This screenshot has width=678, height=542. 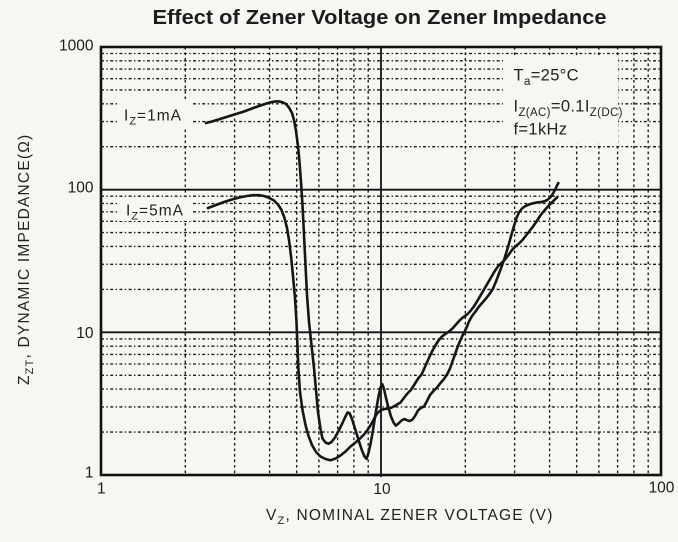 I want to click on svg-text: ZZT, DYNAMIC IMPEDANCE(Ω), so click(x=26, y=259).